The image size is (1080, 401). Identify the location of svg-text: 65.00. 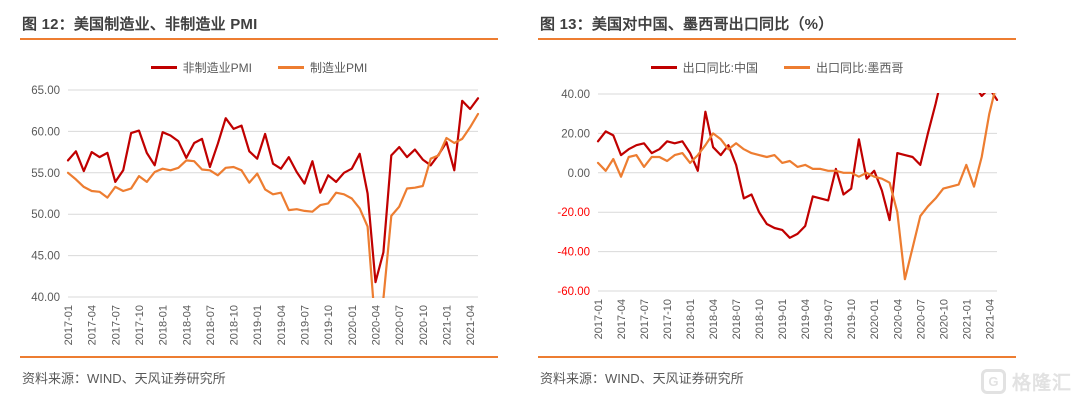
(45, 91).